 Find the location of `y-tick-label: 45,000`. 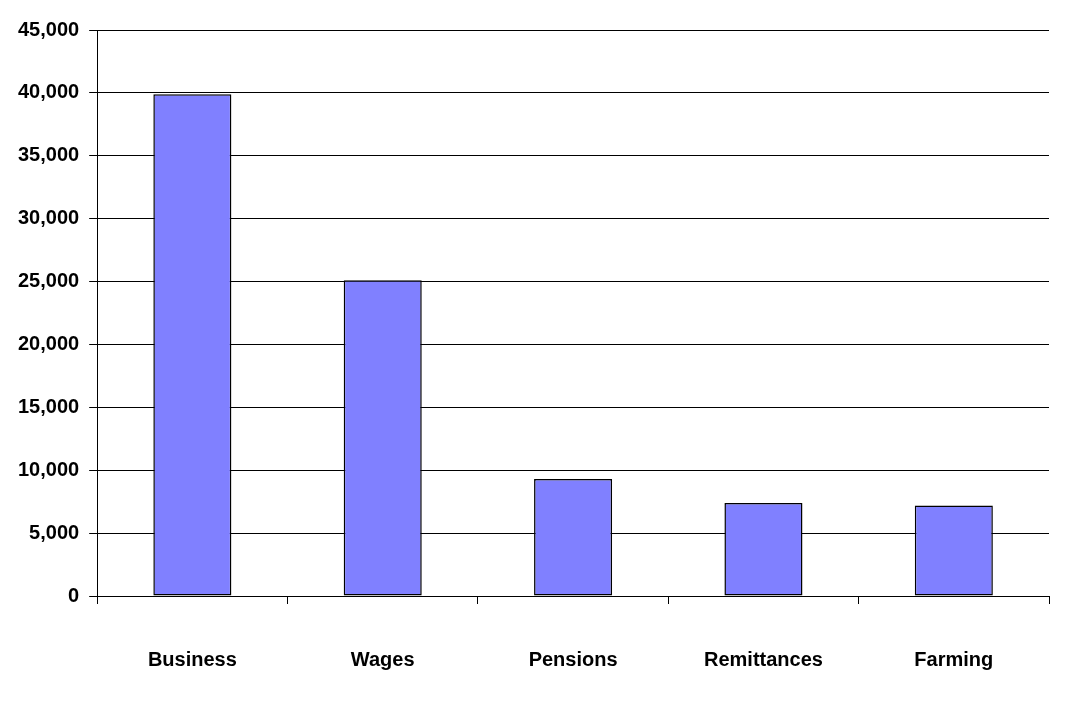

y-tick-label: 45,000 is located at coordinates (49, 28).